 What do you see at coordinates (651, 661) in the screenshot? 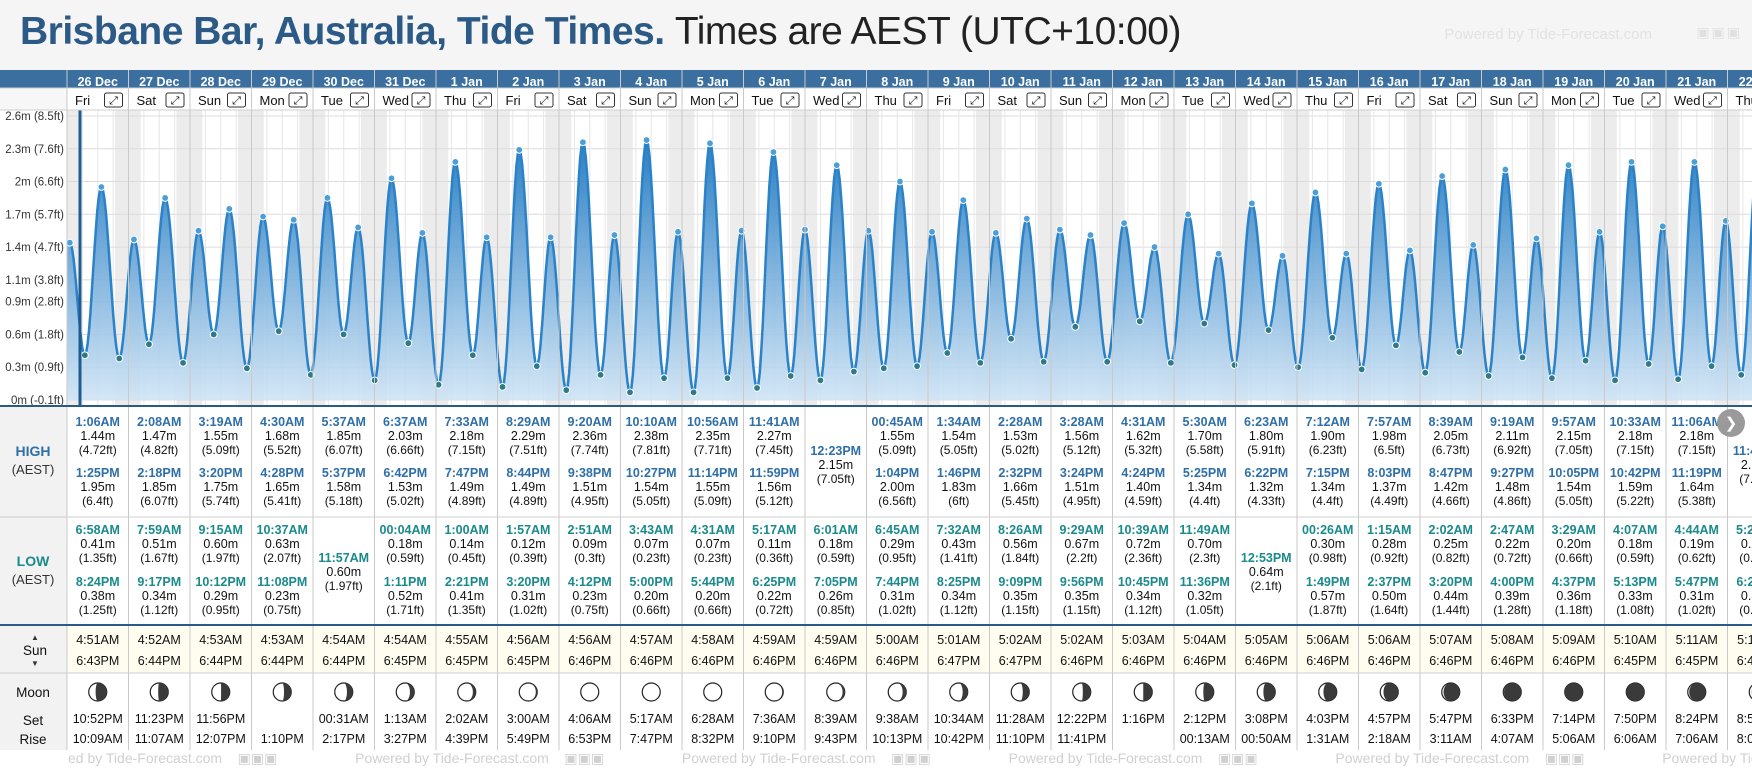
I see `sunset-time: 6:46PM` at bounding box center [651, 661].